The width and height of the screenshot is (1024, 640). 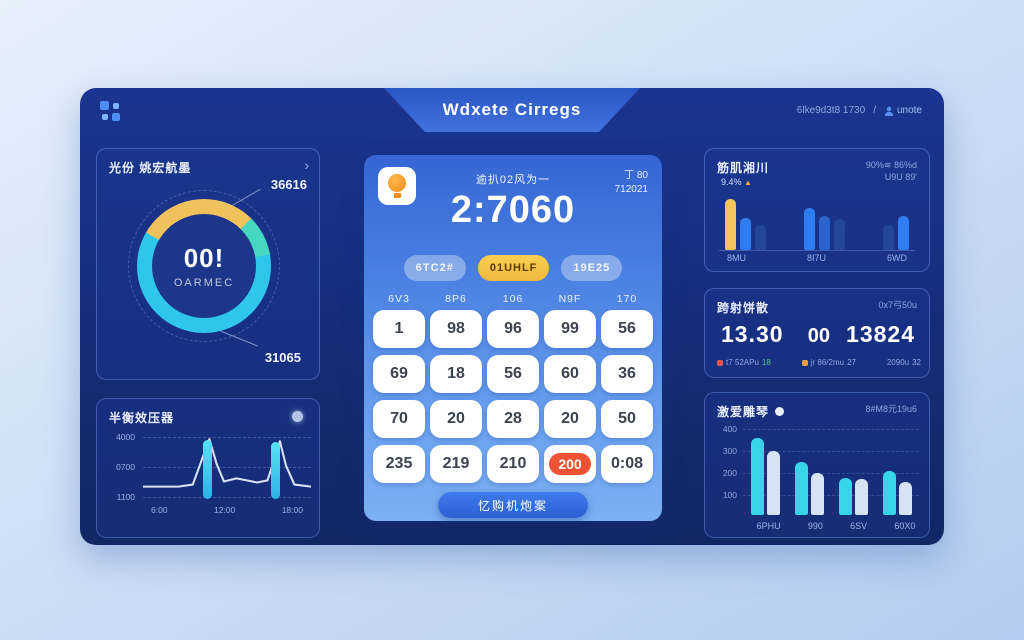 What do you see at coordinates (720, 362) in the screenshot?
I see `legend-dot-icon` at bounding box center [720, 362].